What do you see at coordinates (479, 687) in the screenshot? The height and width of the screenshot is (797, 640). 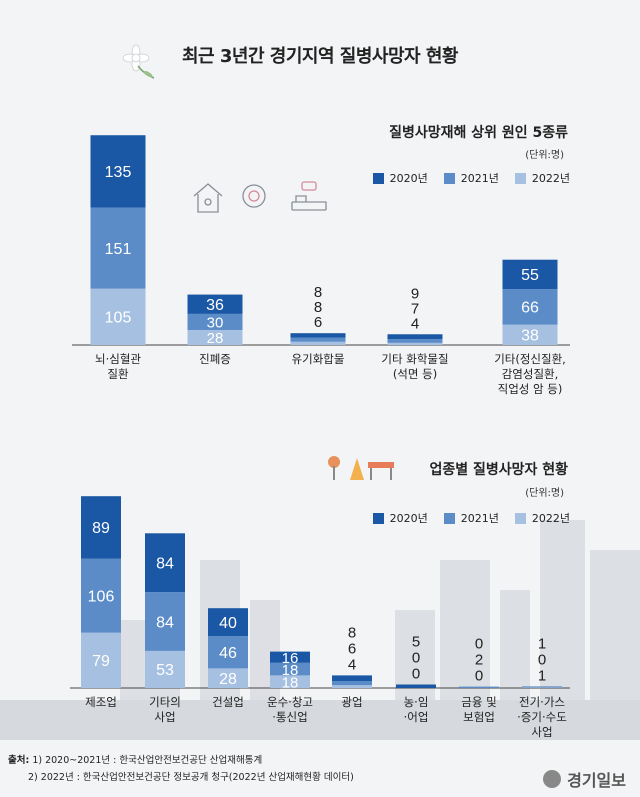 I see `industry-bar-6-s1` at bounding box center [479, 687].